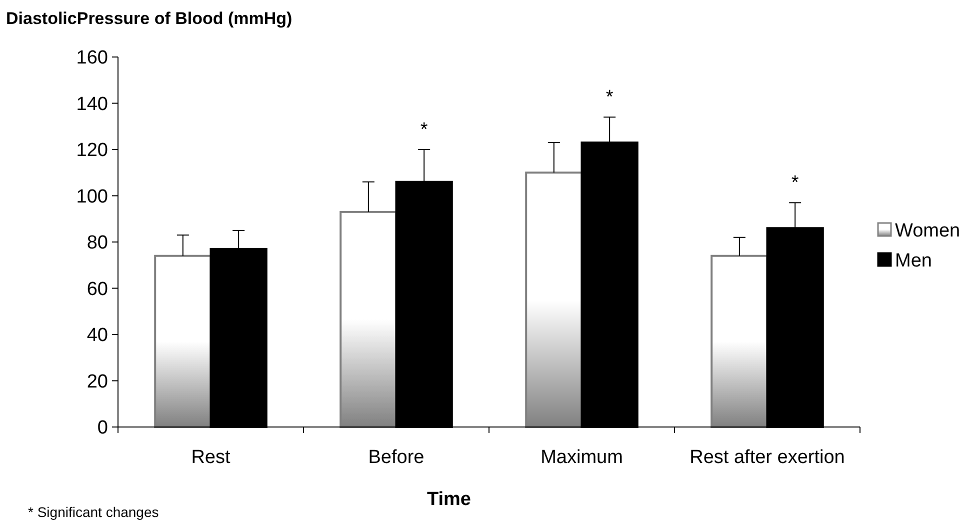 Image resolution: width=968 pixels, height=521 pixels. What do you see at coordinates (396, 457) in the screenshot?
I see `x-tick-label: Before` at bounding box center [396, 457].